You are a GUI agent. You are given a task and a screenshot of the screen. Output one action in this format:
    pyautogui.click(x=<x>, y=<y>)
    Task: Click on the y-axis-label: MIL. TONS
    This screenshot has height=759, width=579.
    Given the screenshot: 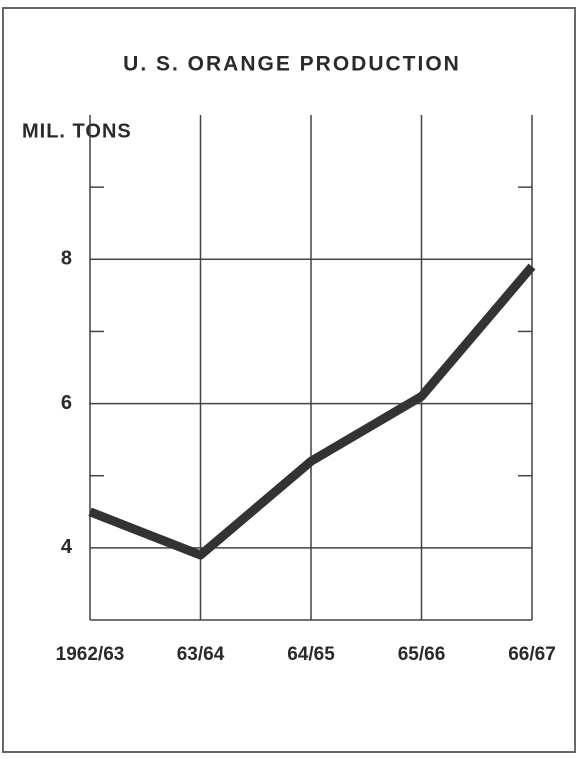 What is the action you would take?
    pyautogui.click(x=77, y=131)
    